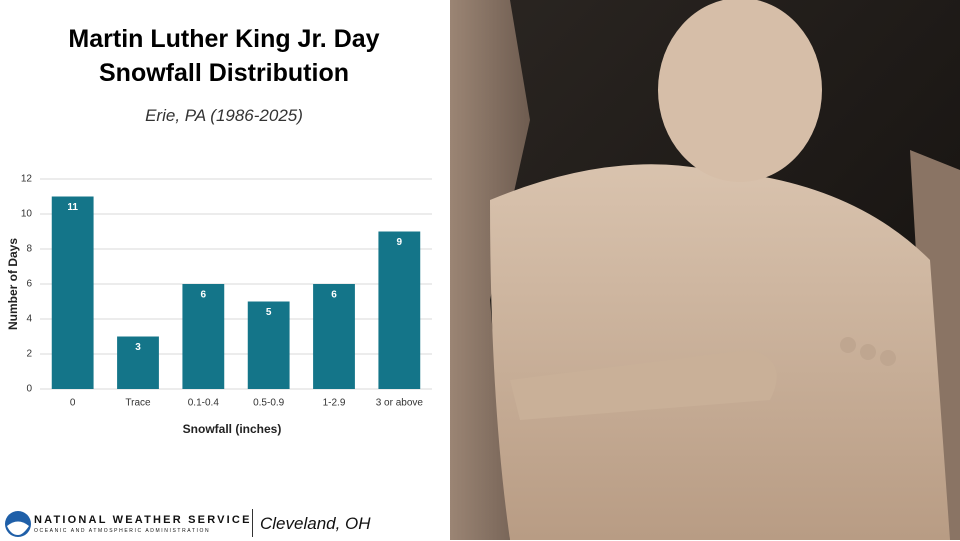 The image size is (960, 541). What do you see at coordinates (29, 319) in the screenshot?
I see `y-tick-label: 4` at bounding box center [29, 319].